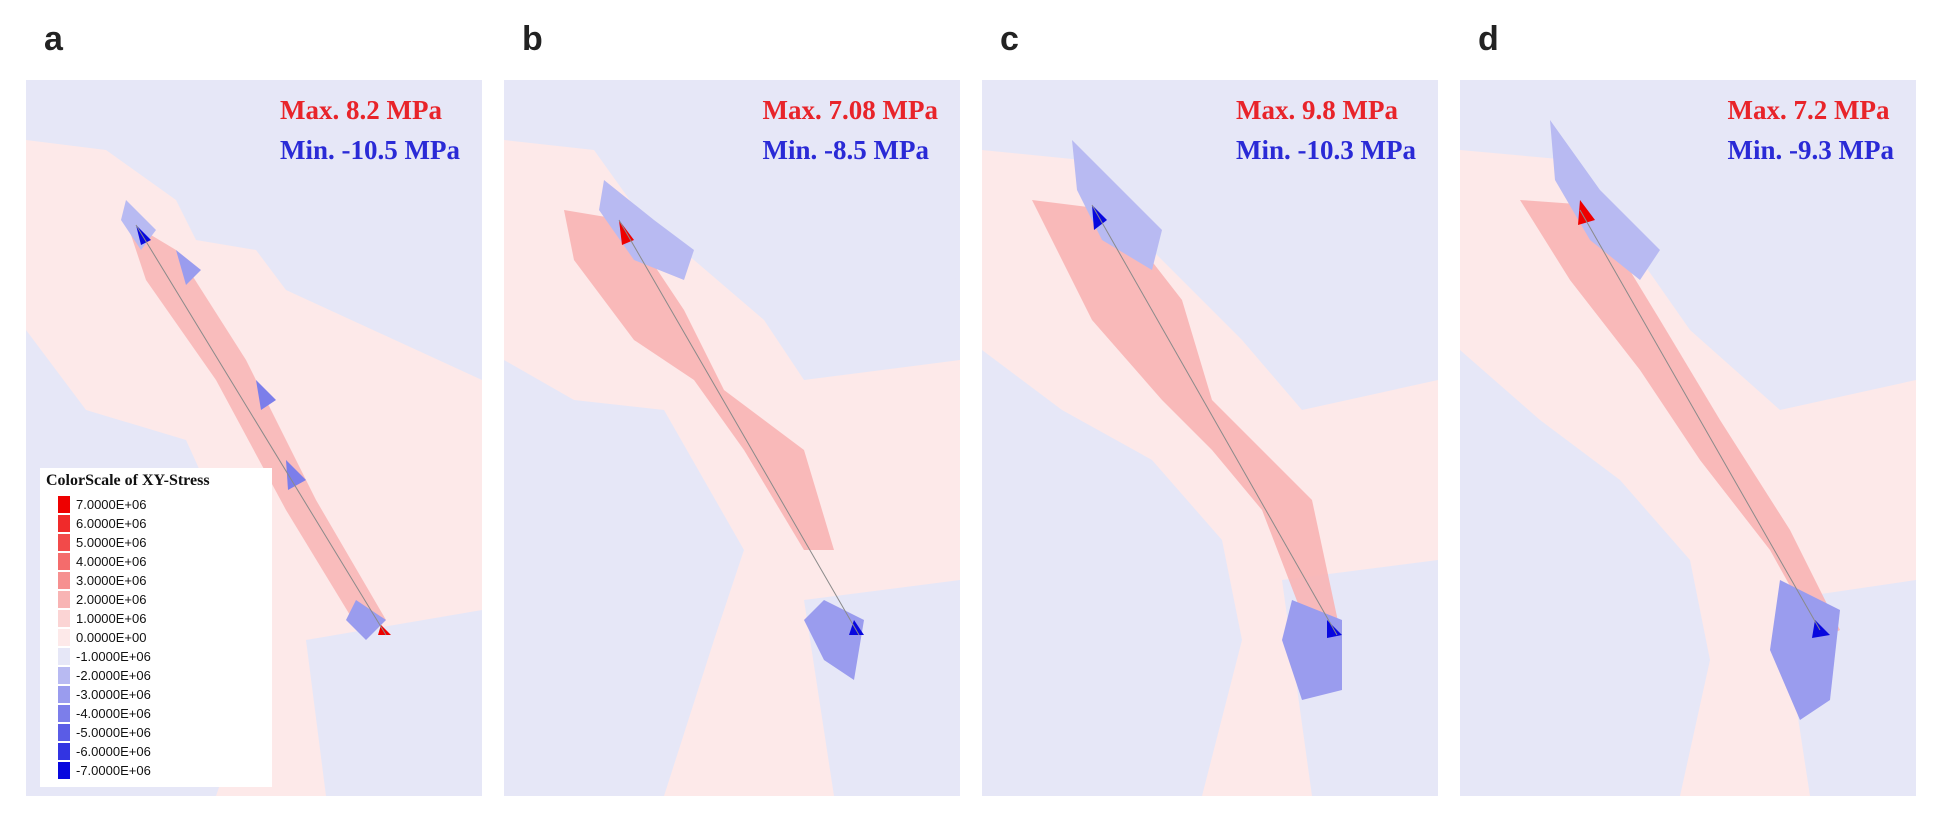 This screenshot has height=828, width=1943. What do you see at coordinates (53, 39) in the screenshot?
I see `panel-label-a: a` at bounding box center [53, 39].